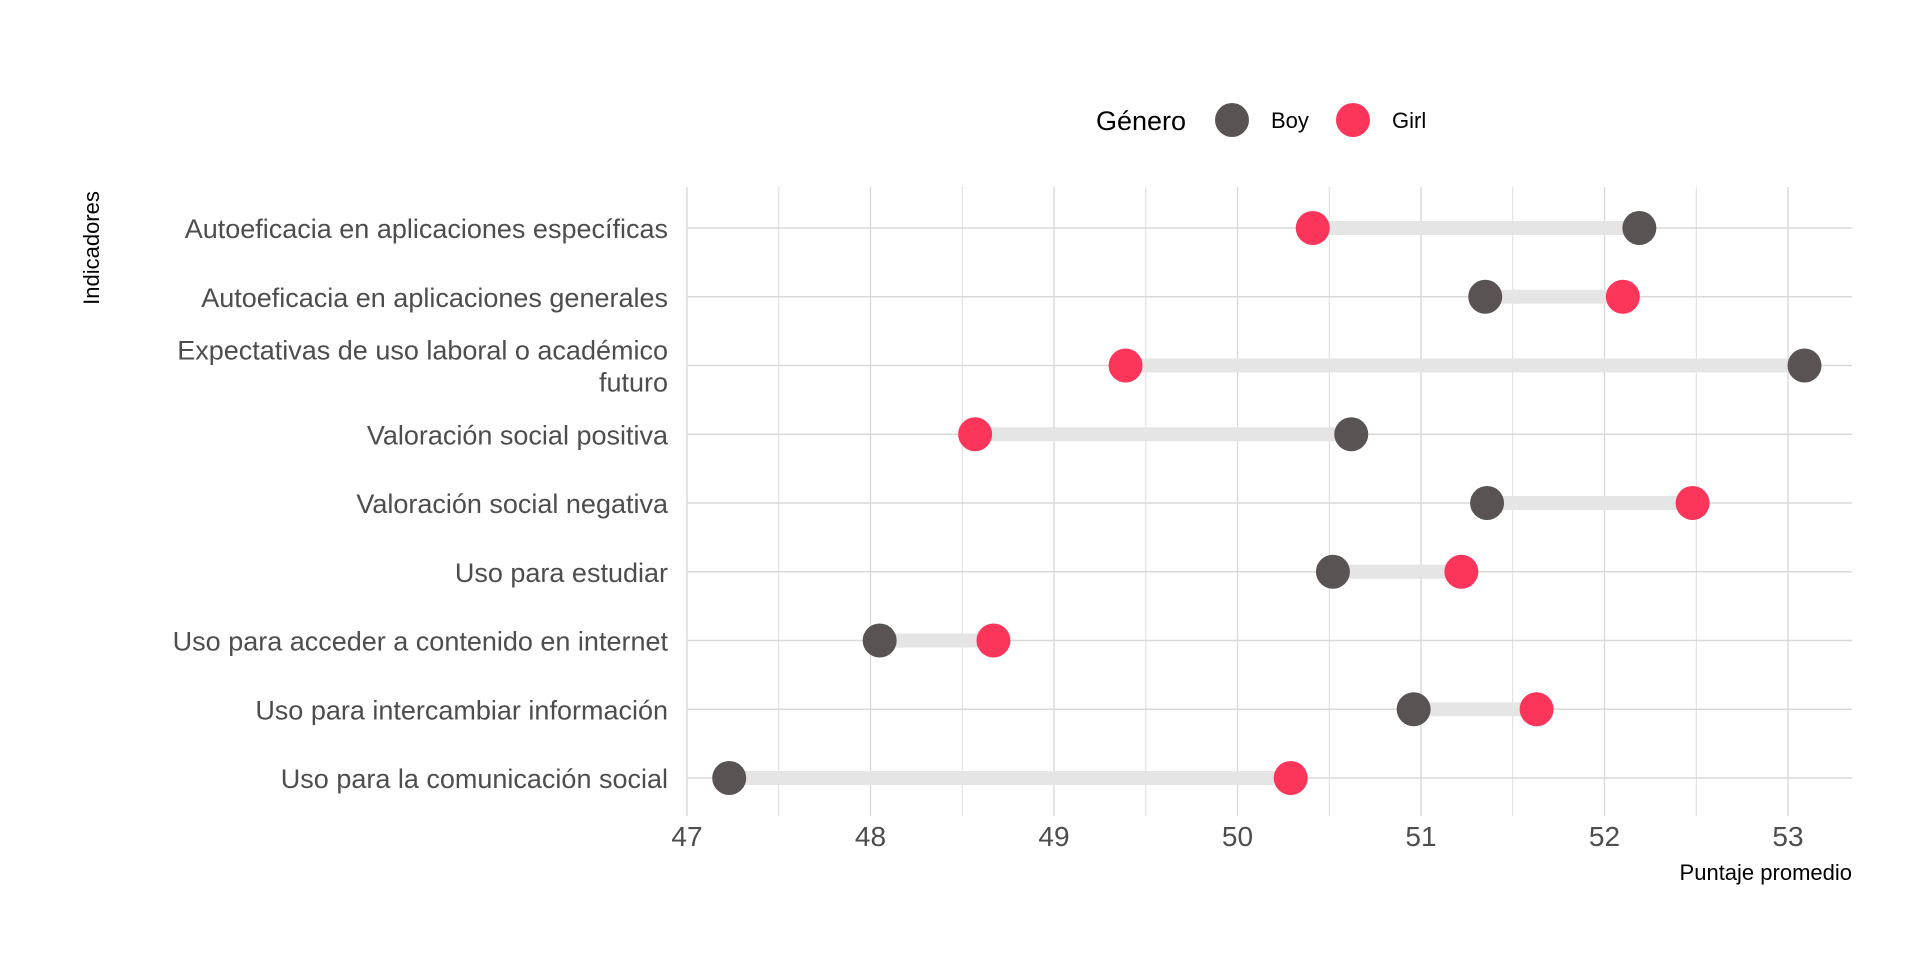 The width and height of the screenshot is (1920, 960). I want to click on y-category-label-line: Valoración social negativa, so click(512, 504).